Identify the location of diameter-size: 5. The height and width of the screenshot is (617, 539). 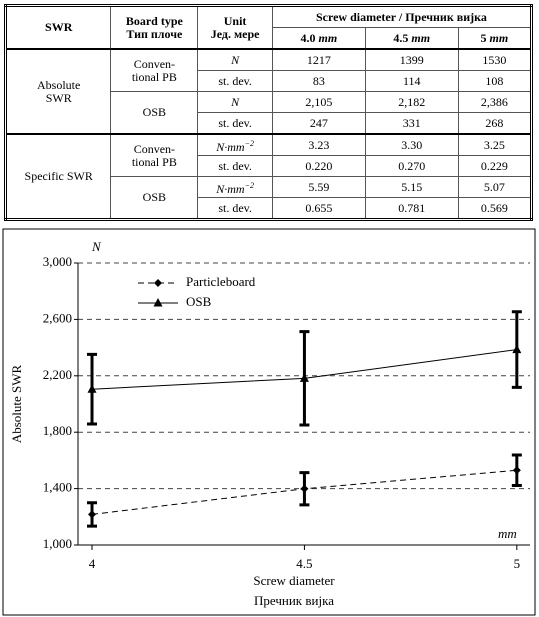
(483, 37).